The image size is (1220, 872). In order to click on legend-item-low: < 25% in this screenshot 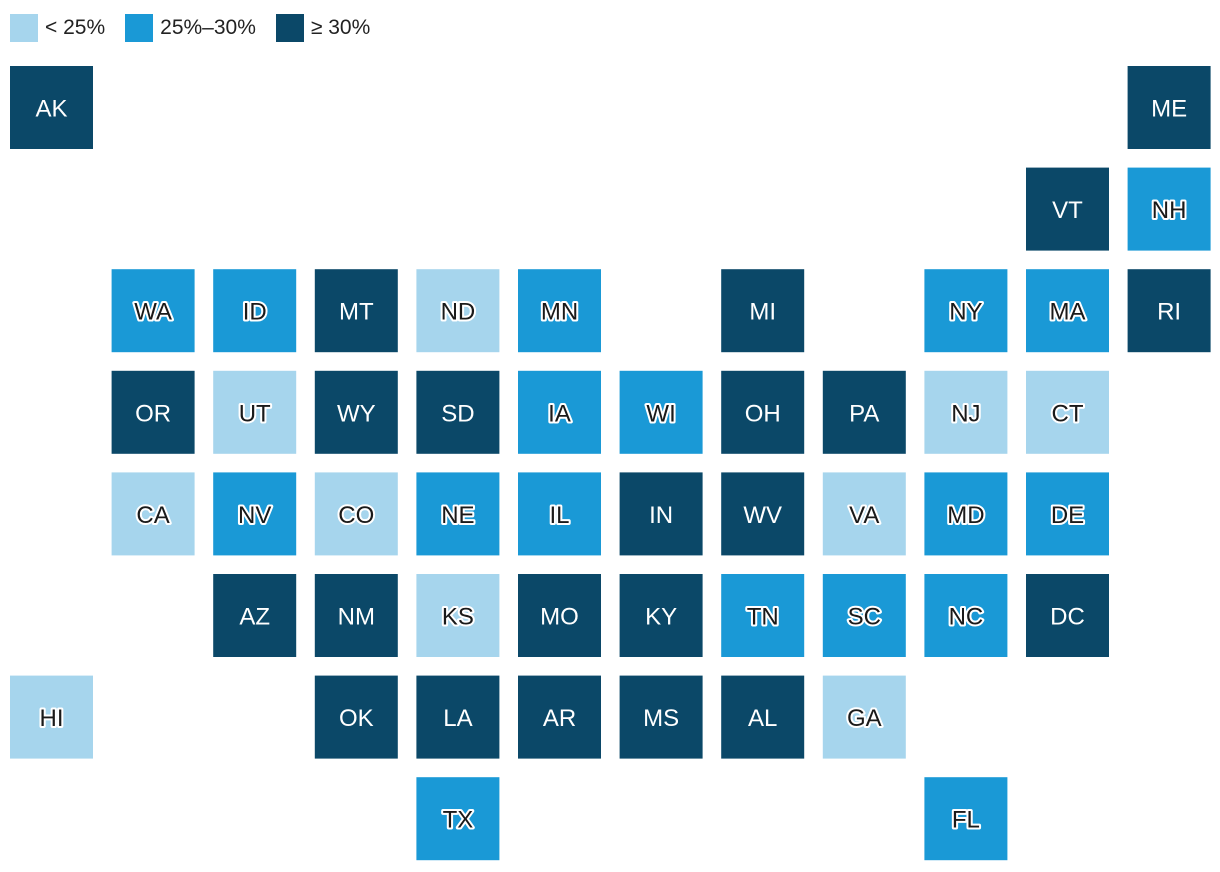, I will do `click(57, 28)`.